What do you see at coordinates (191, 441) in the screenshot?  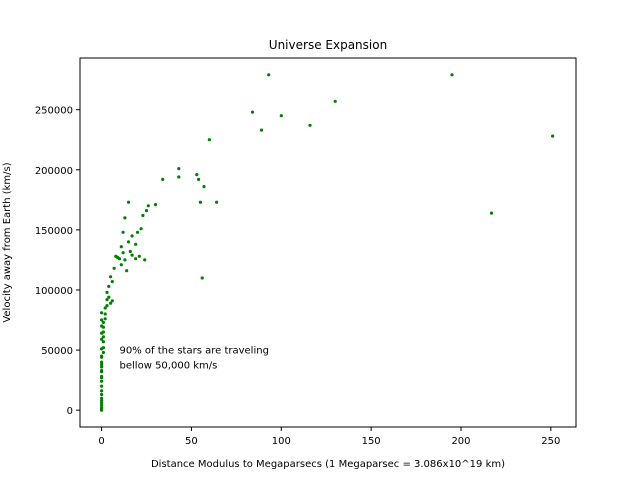 I see `x-tick-label: 50` at bounding box center [191, 441].